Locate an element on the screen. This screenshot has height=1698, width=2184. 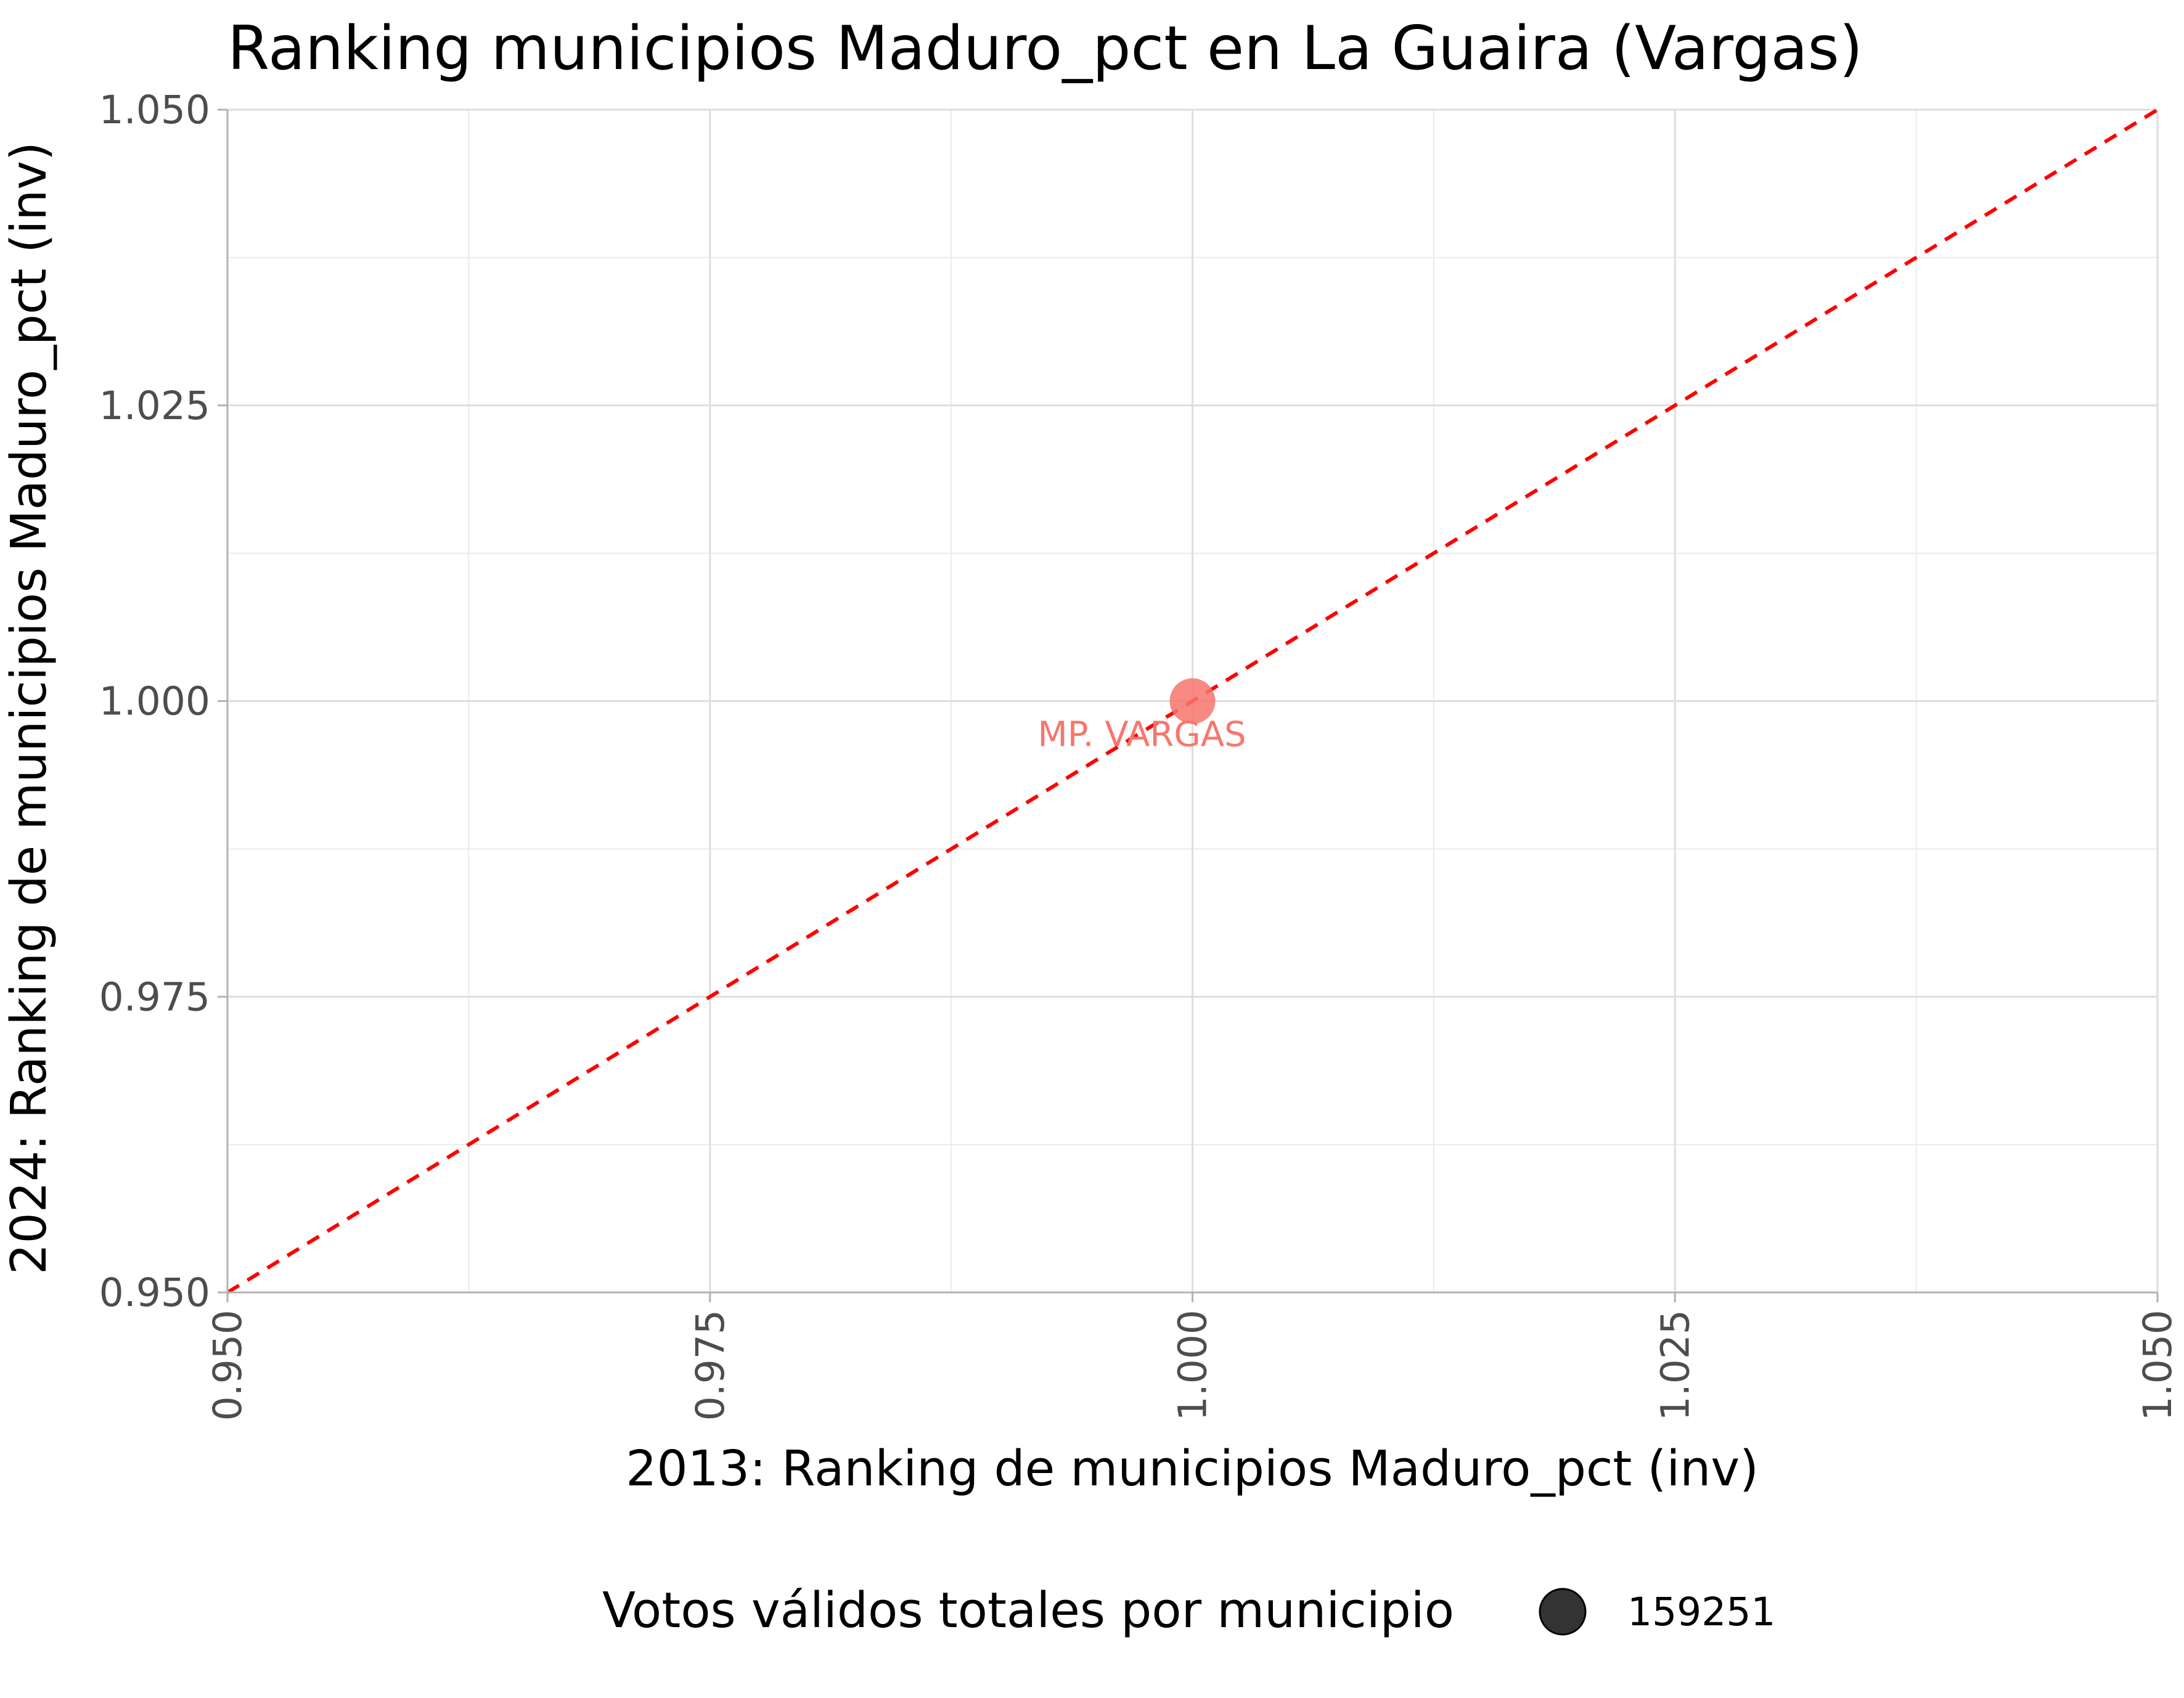
y-tick-label: 1.050 is located at coordinates (154, 110).